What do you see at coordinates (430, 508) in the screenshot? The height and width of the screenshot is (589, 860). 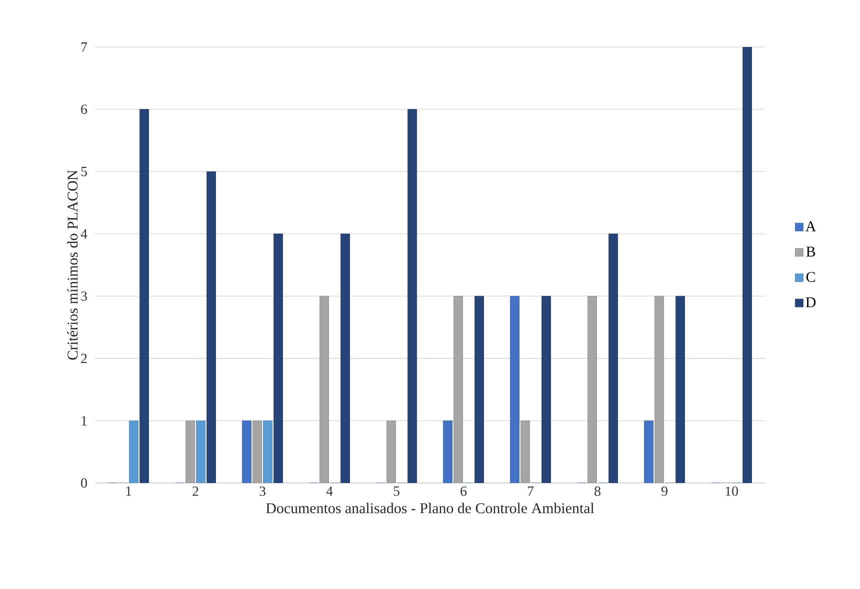 I see `x-axis-title: Documentos analisados - Plano de Controle Ambiental` at bounding box center [430, 508].